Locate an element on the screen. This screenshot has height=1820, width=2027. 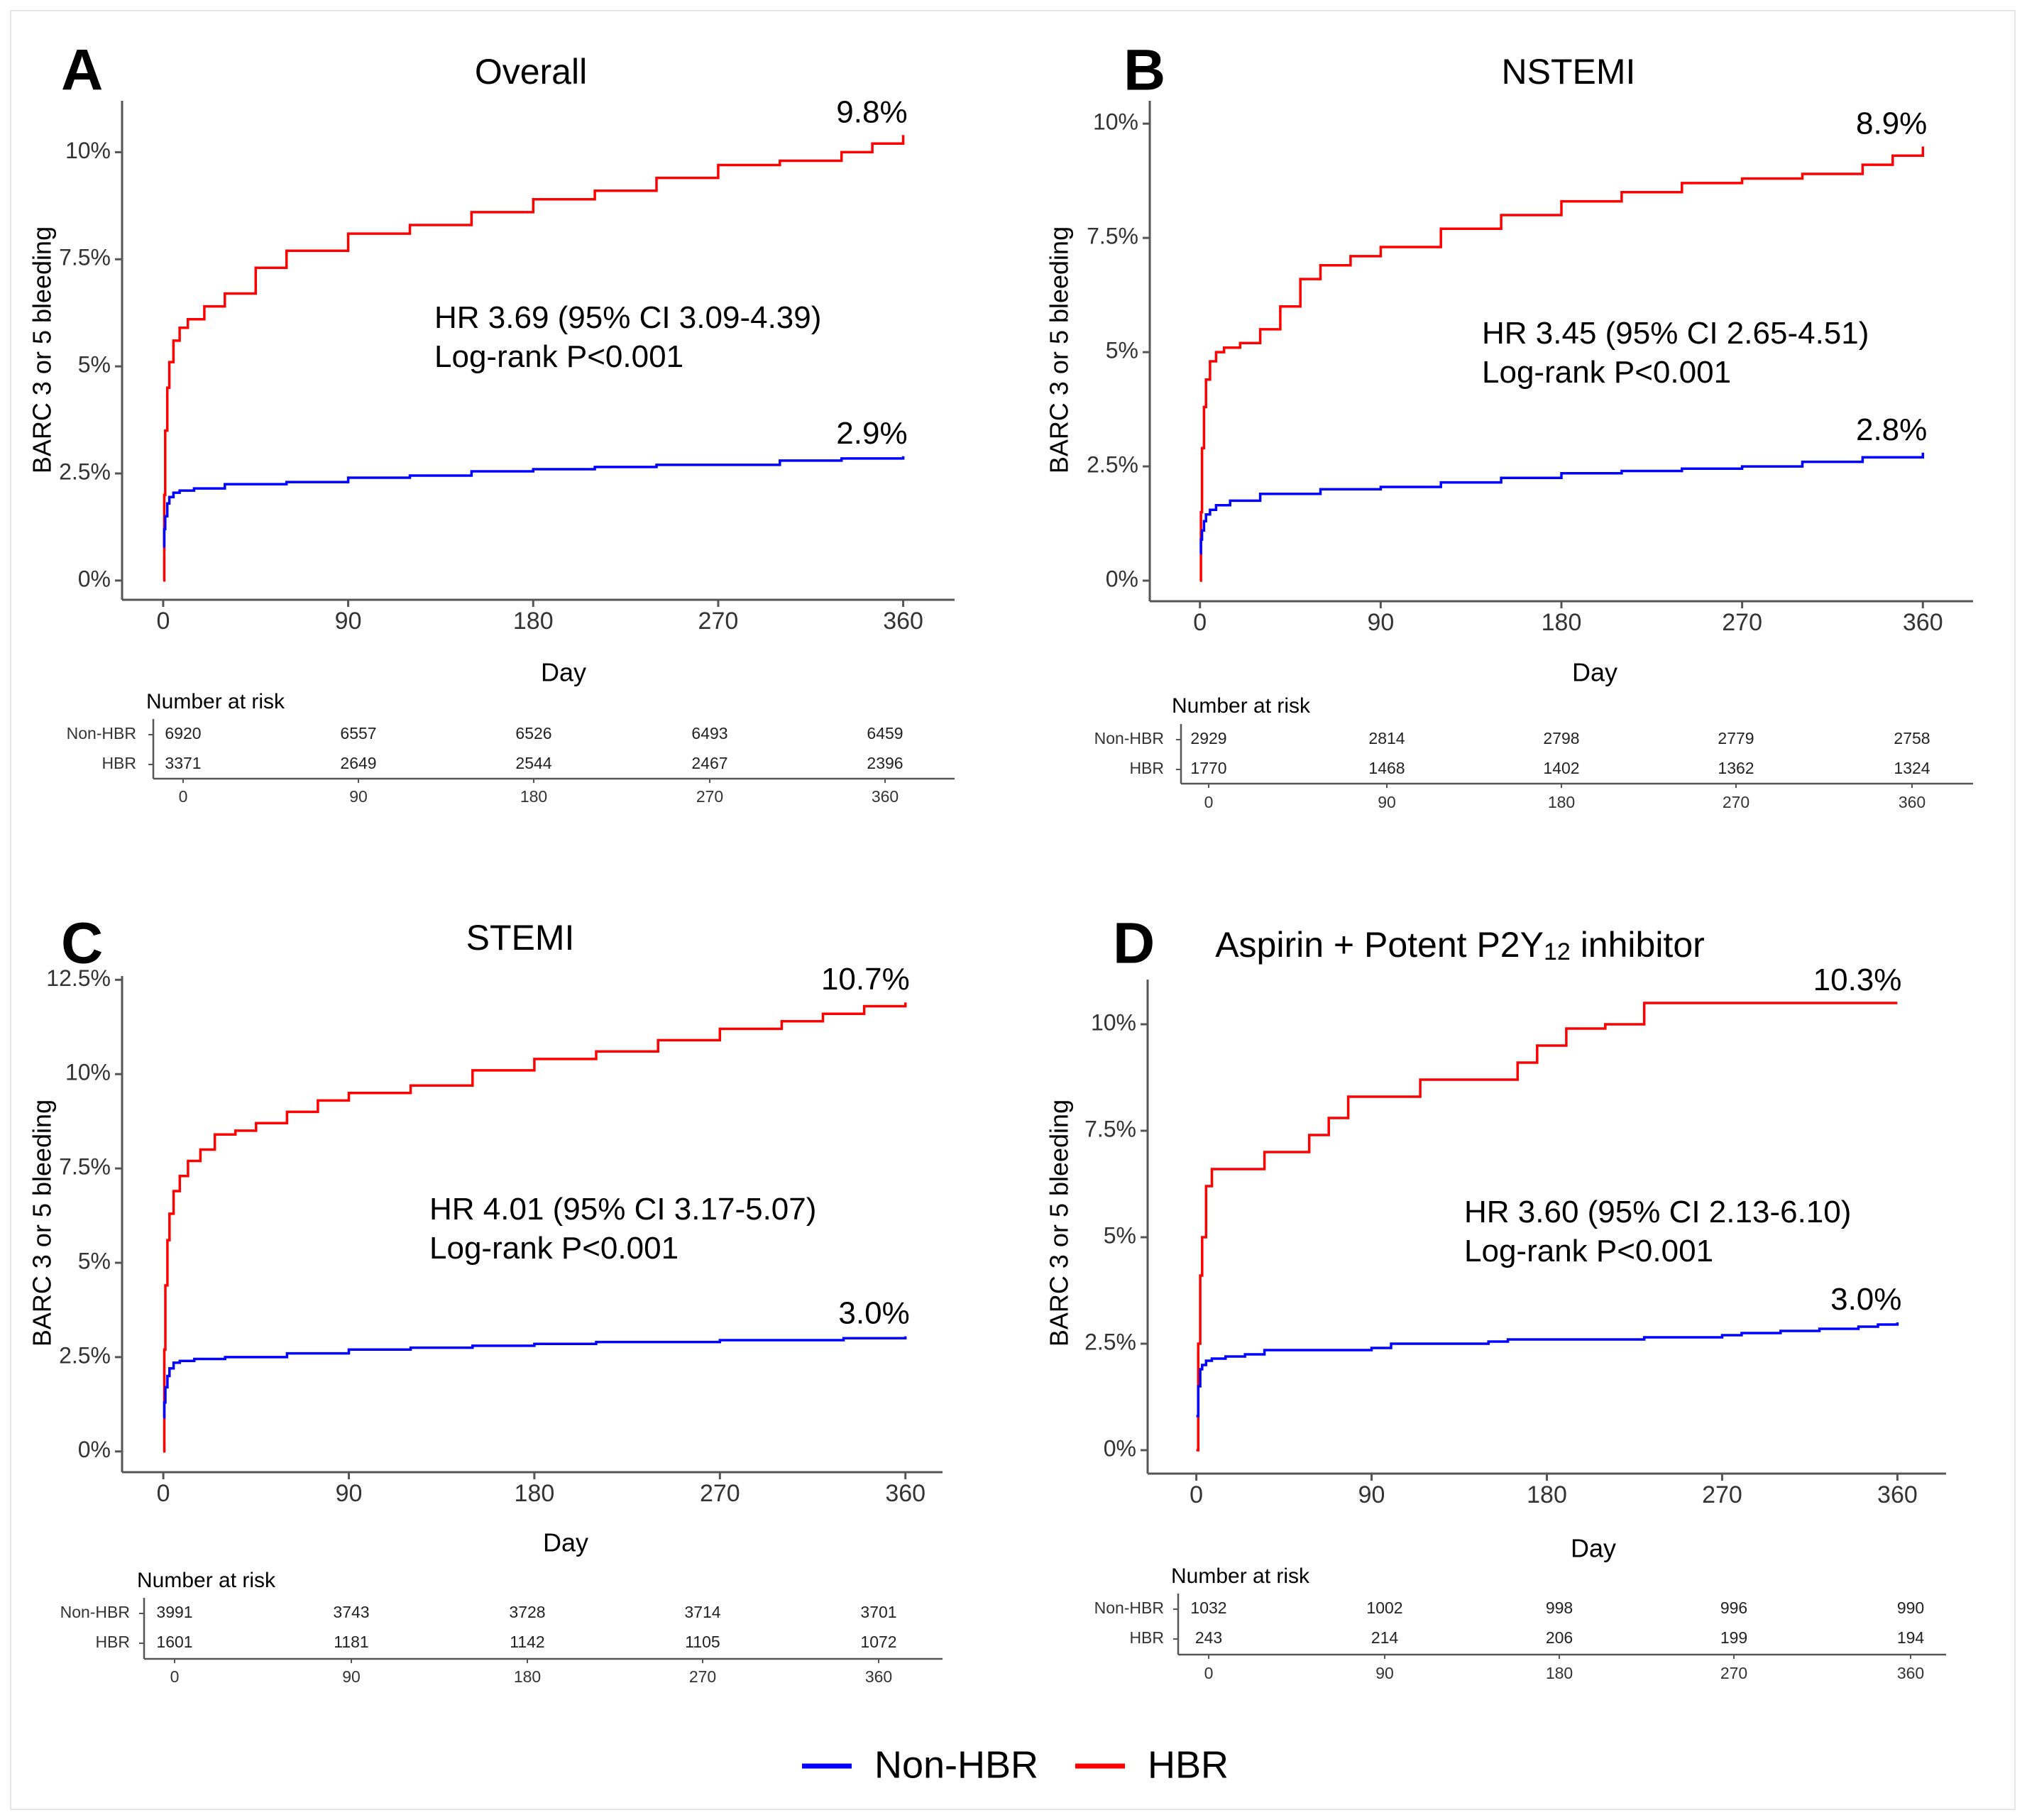
risk-table-cell: 1402 is located at coordinates (1561, 768).